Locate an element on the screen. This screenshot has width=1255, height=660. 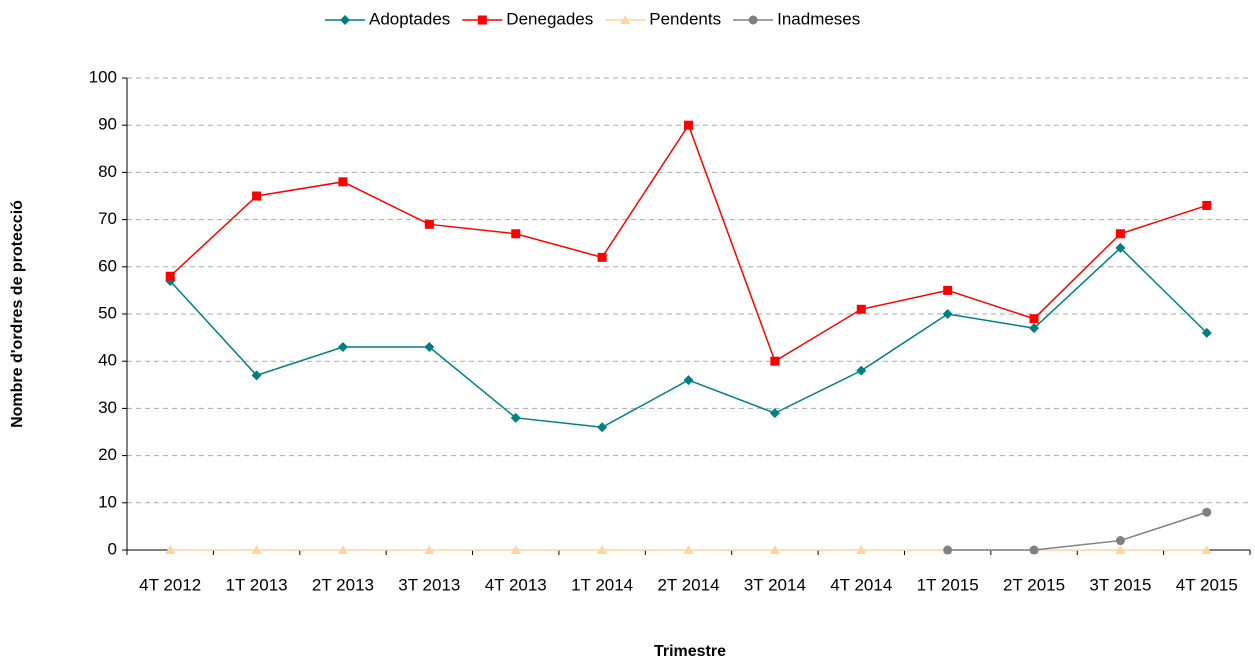
y-tick-label: 40 is located at coordinates (107, 360).